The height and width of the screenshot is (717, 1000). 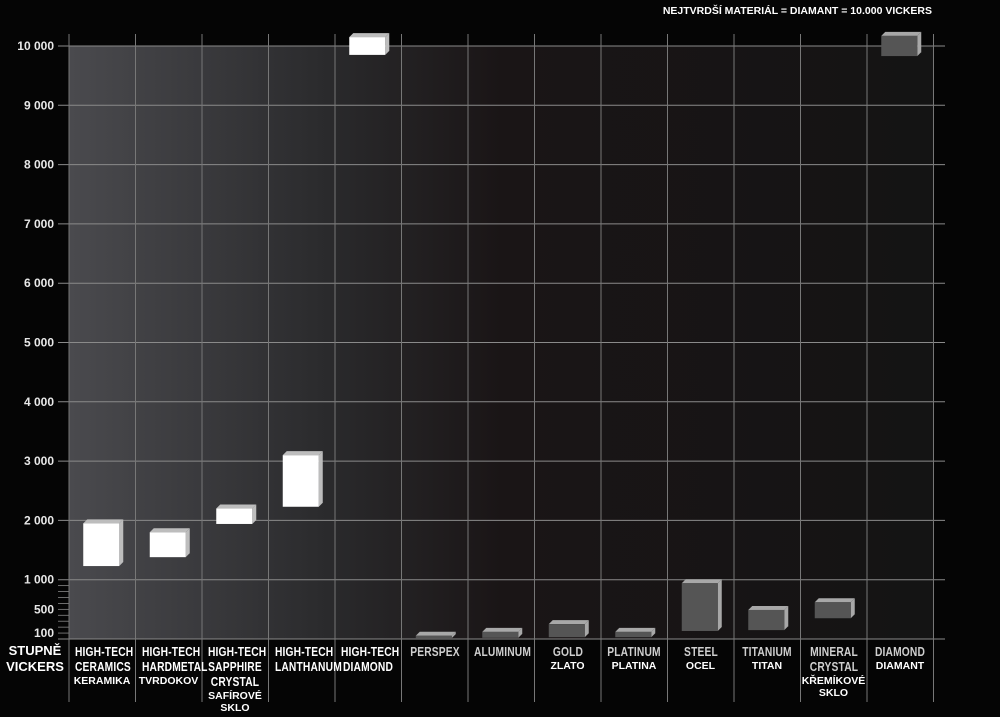 What do you see at coordinates (566, 631) in the screenshot?
I see `bar-gold` at bounding box center [566, 631].